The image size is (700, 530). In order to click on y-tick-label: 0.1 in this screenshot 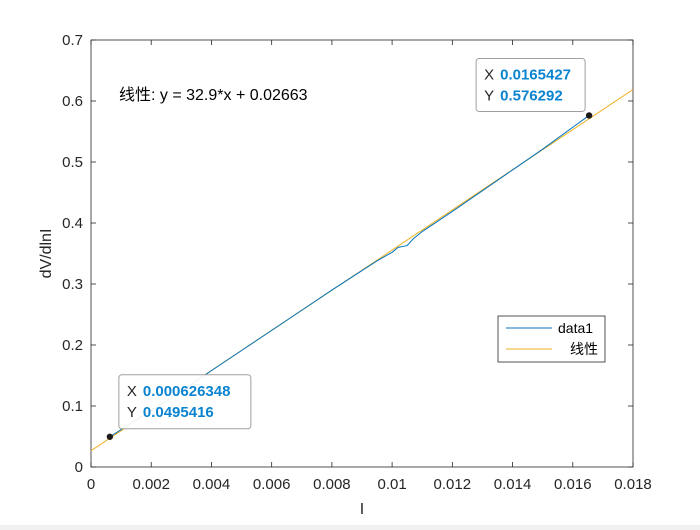, I will do `click(72, 406)`.